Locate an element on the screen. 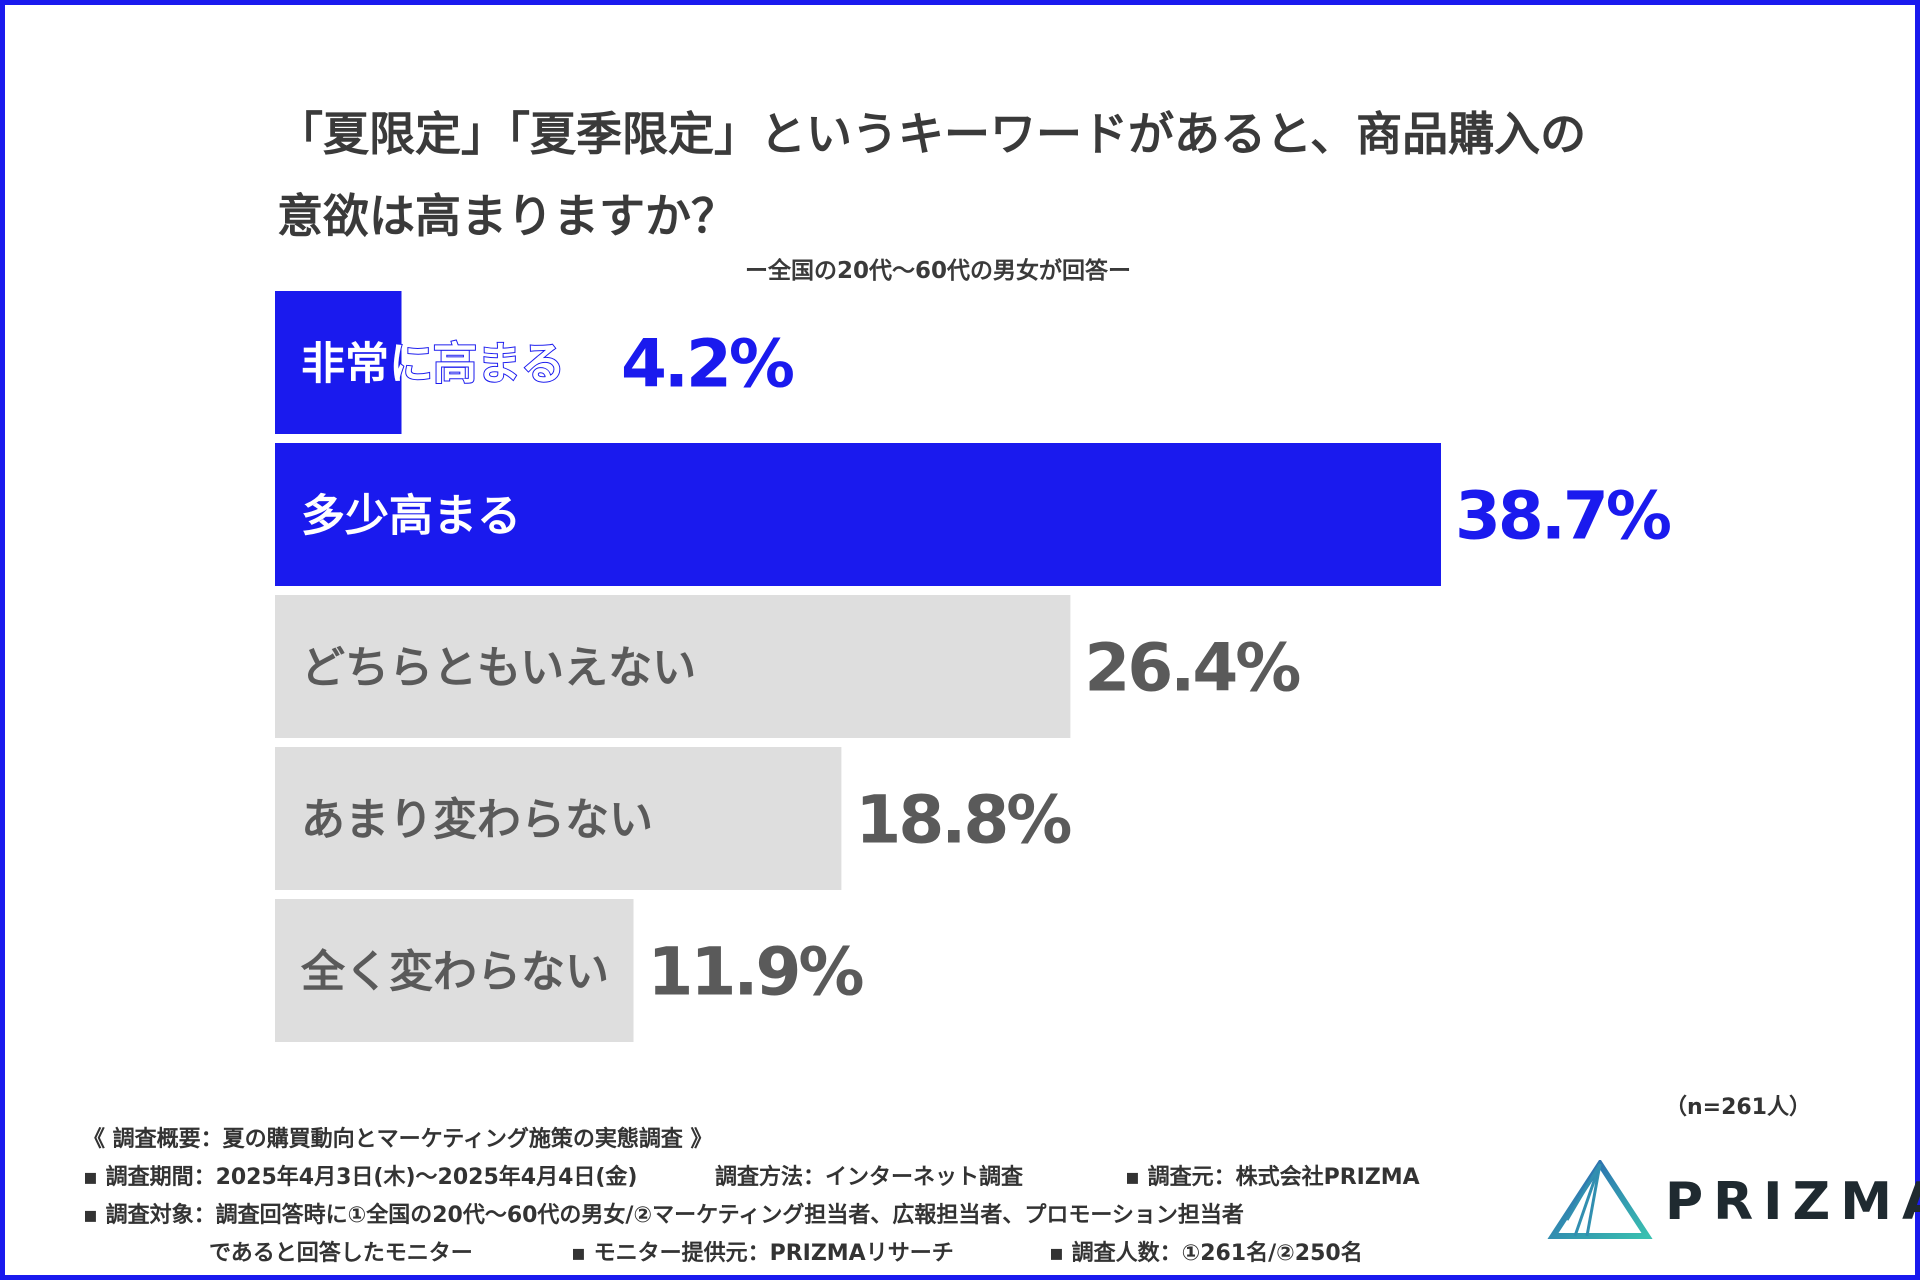 This screenshot has height=1285, width=1920. chart-subtitle: ー全国の20代〜60代の男女が回答ー is located at coordinates (938, 271).